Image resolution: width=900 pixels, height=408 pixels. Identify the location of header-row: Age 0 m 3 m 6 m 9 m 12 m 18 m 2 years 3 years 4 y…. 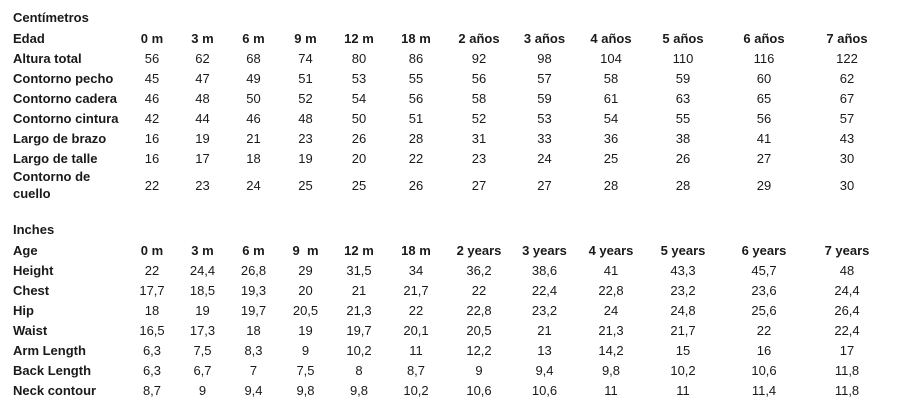
(450, 250).